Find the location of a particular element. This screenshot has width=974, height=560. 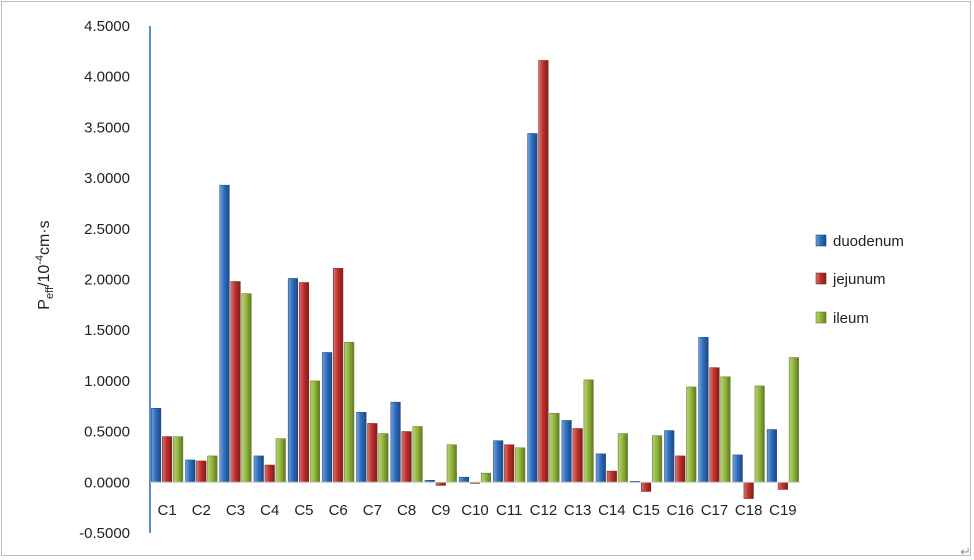

bar-jejunum-C6 is located at coordinates (338, 375).